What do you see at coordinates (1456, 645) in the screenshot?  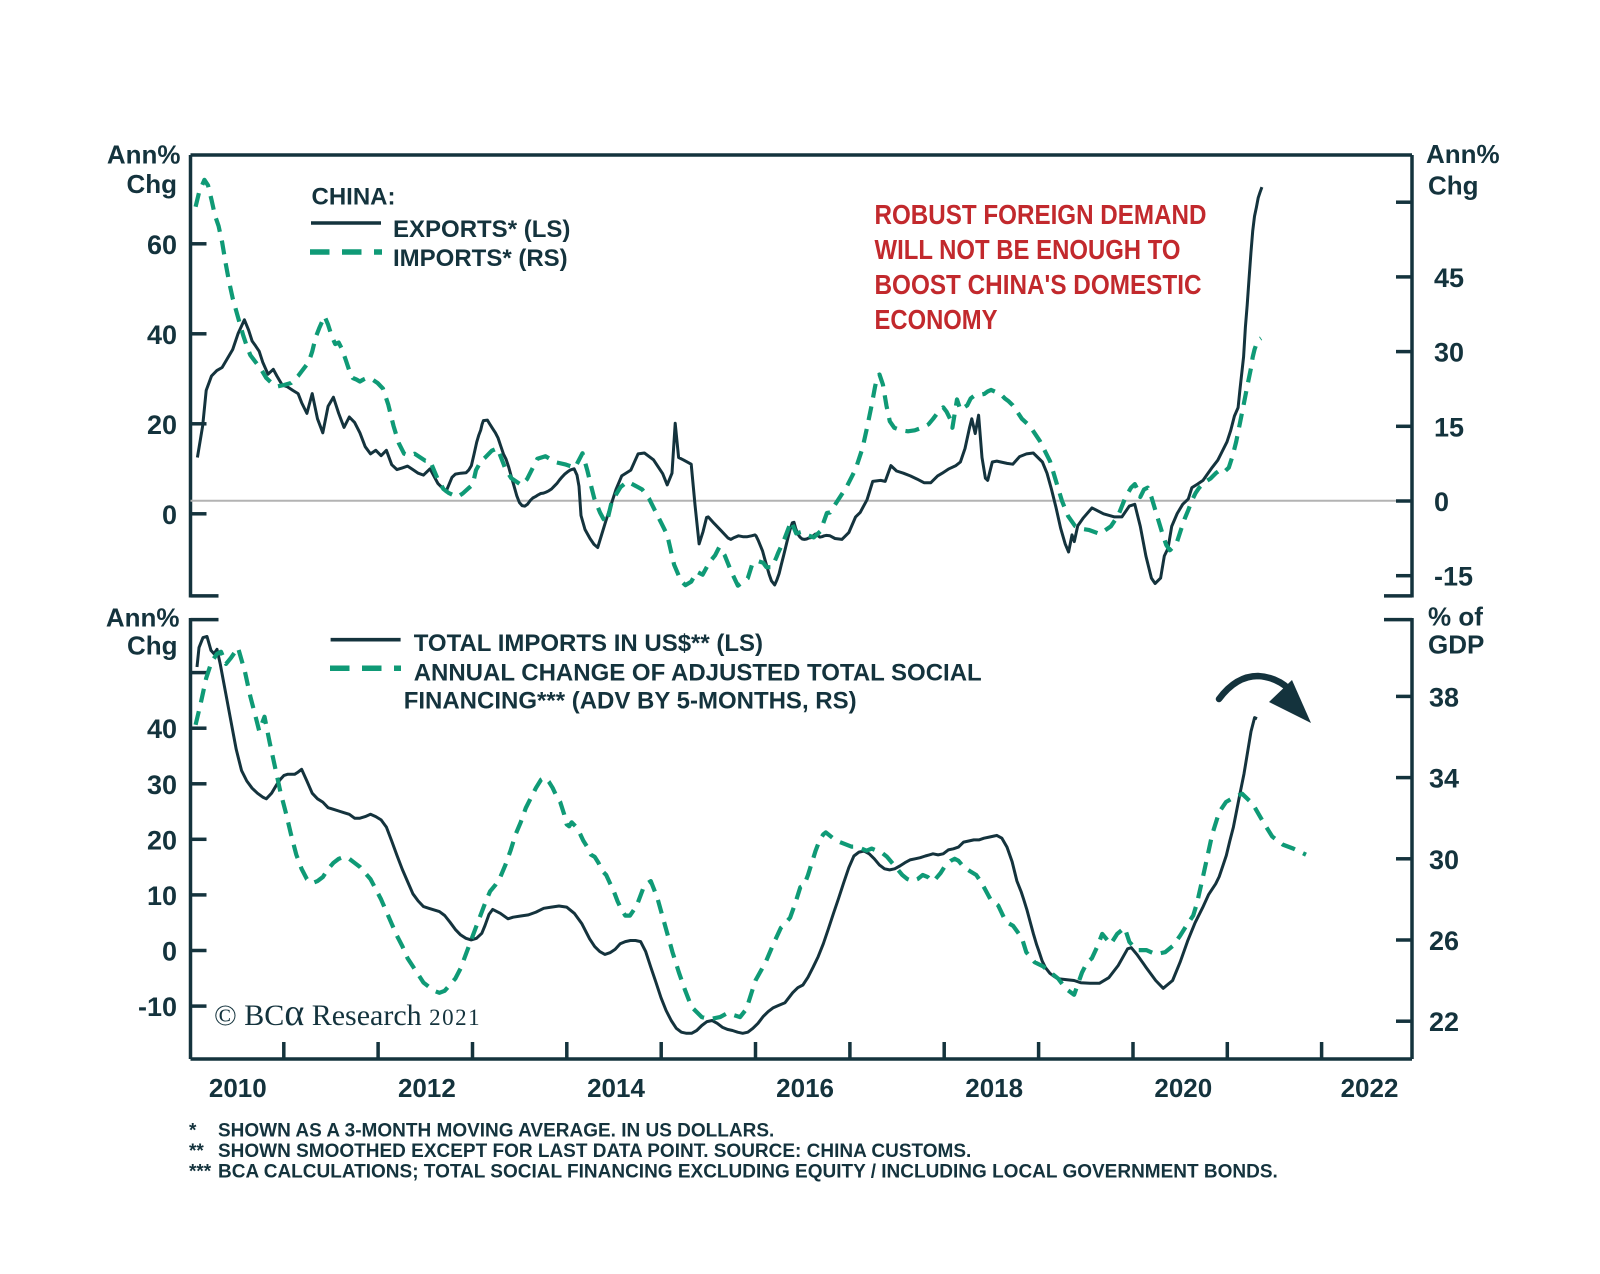 I see `svg-text: GDP` at bounding box center [1456, 645].